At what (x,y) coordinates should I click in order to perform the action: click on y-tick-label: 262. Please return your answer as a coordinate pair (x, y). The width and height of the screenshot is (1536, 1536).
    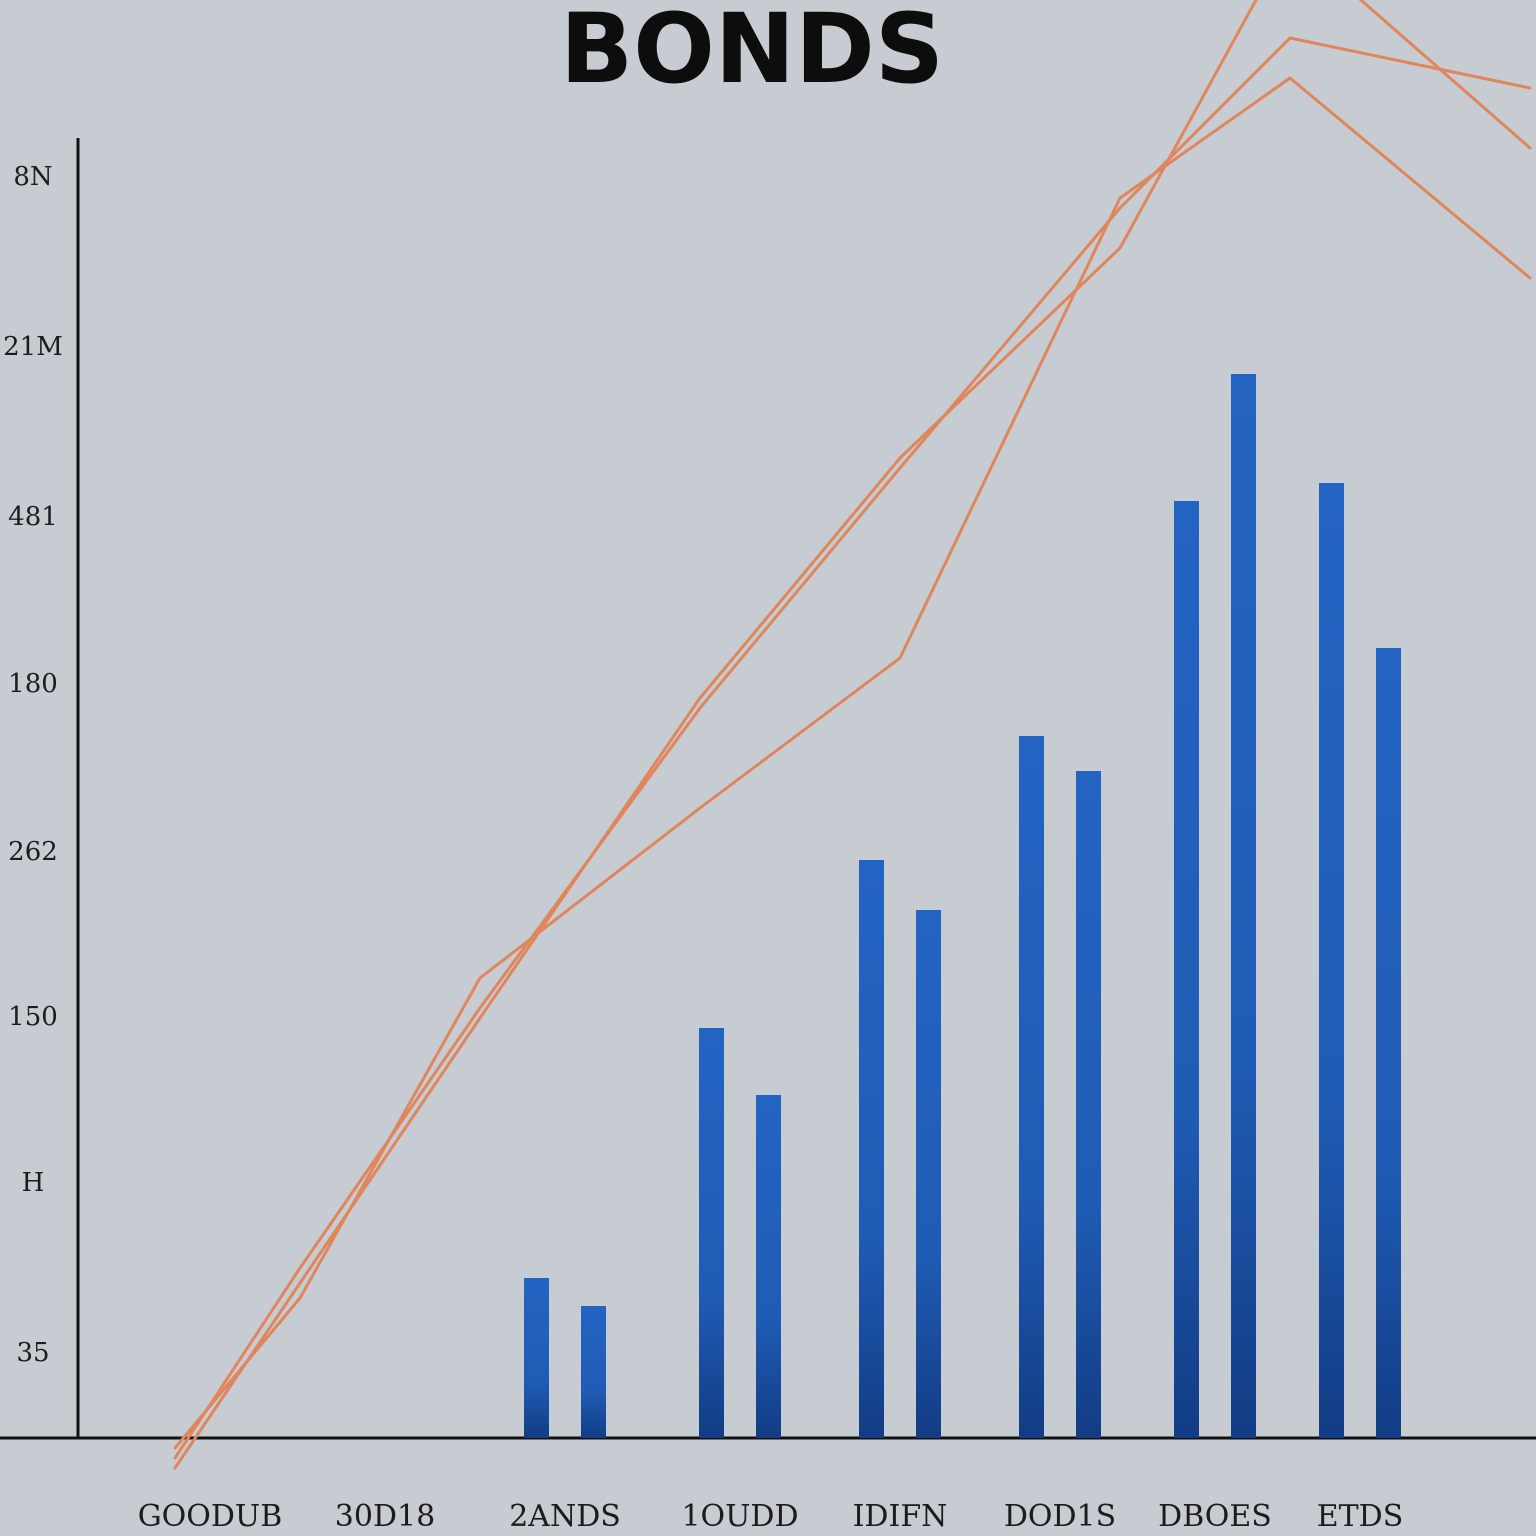
    Looking at the image, I should click on (33, 852).